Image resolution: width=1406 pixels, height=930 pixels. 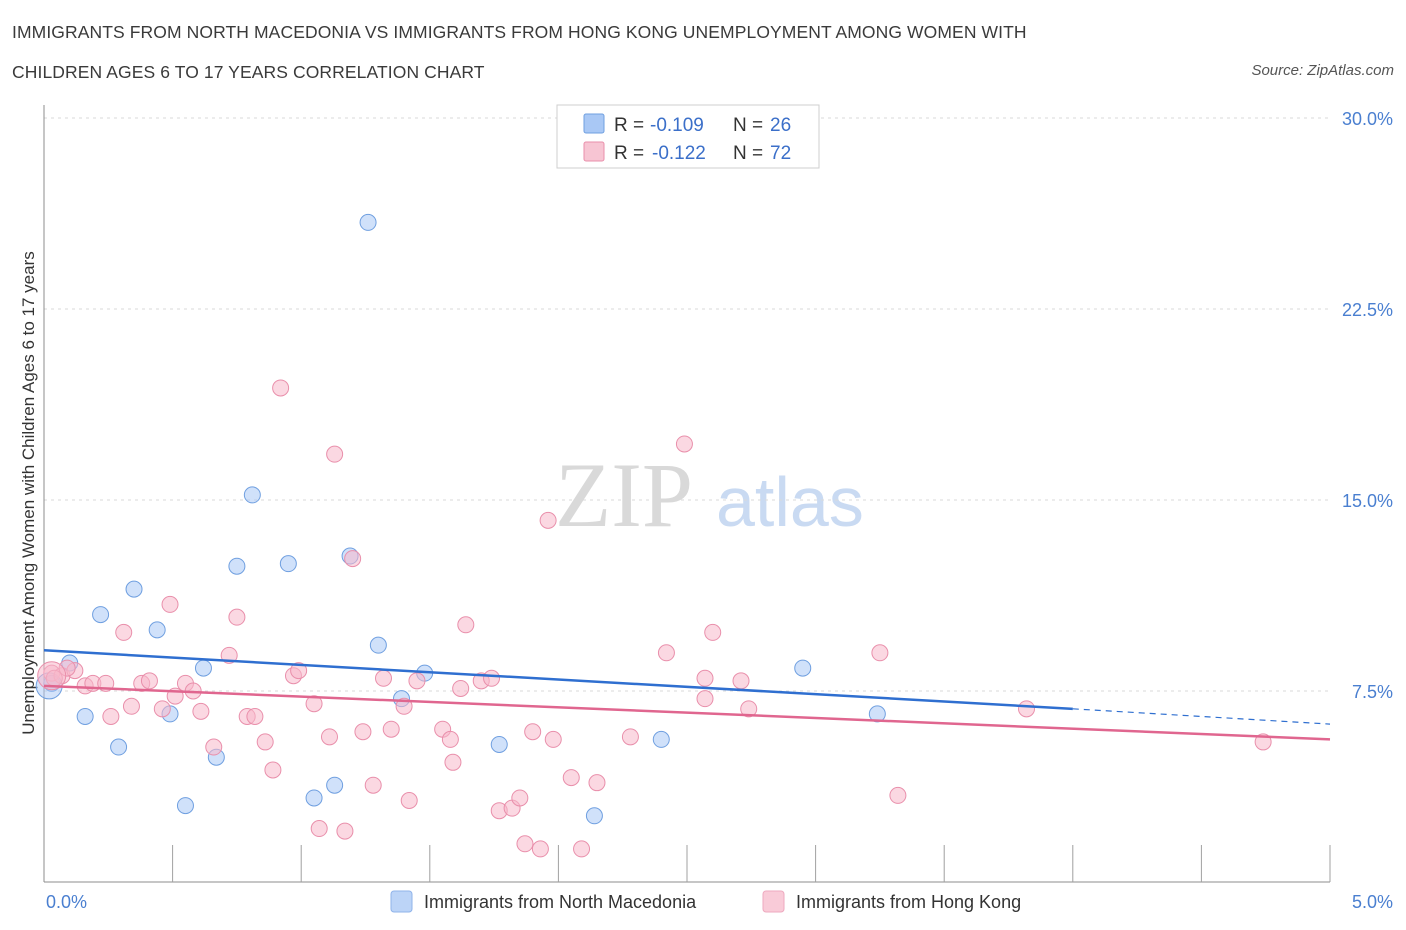 I want to click on y-tick-labels: 7.5% 15.0% 22.5% 30.0%, so click(x=1367, y=405).